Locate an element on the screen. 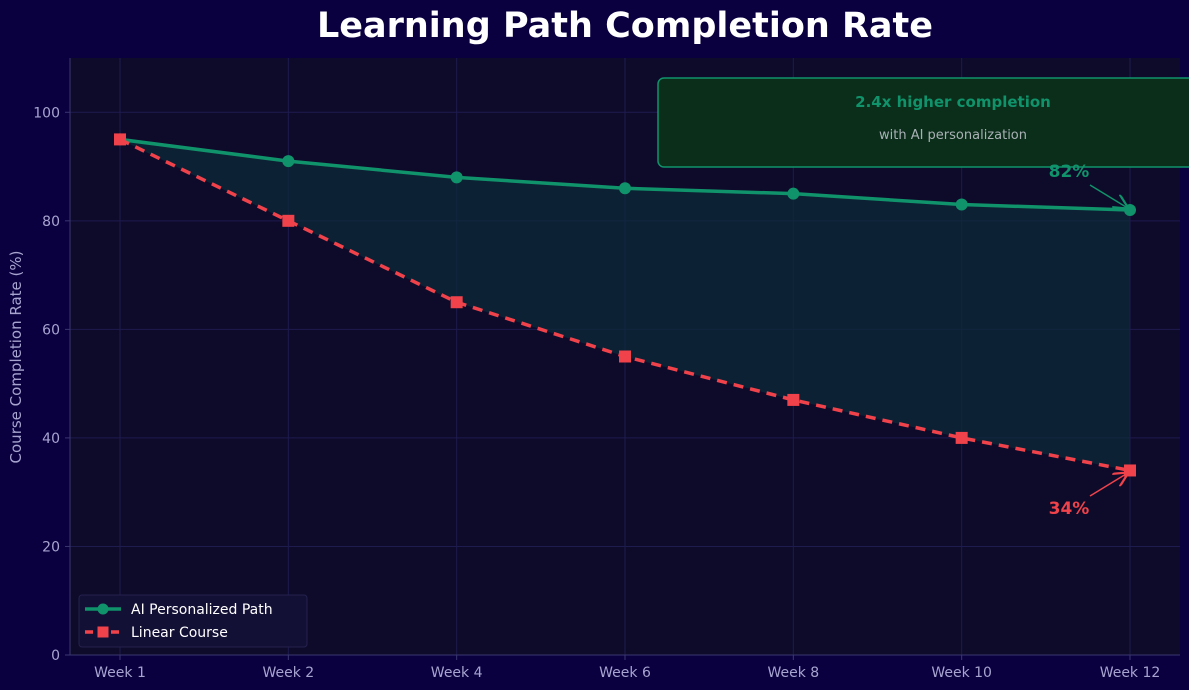  legend-item-linear: Linear Course is located at coordinates (156, 633).